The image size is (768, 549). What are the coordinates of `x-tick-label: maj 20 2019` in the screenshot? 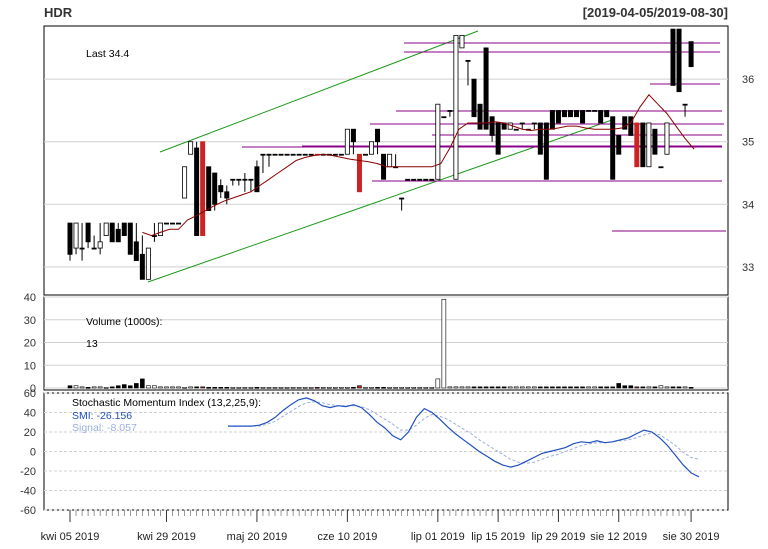 It's located at (257, 537).